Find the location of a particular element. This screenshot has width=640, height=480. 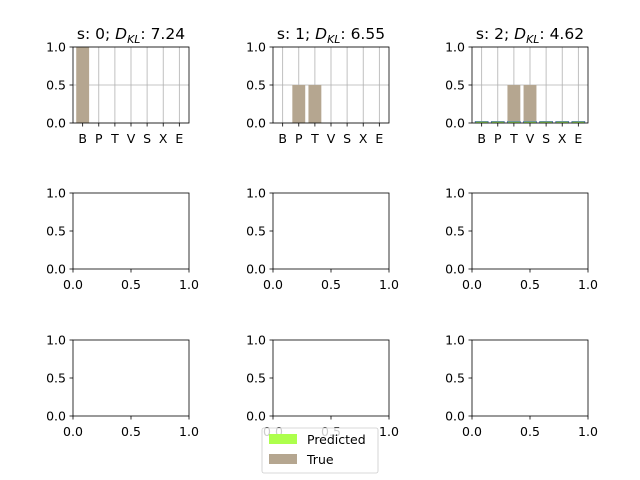

subplot-row1-col2: B P T V S X Es: 1; DKL: 6.55 0.0 0.5 1.0 is located at coordinates (318, 85).